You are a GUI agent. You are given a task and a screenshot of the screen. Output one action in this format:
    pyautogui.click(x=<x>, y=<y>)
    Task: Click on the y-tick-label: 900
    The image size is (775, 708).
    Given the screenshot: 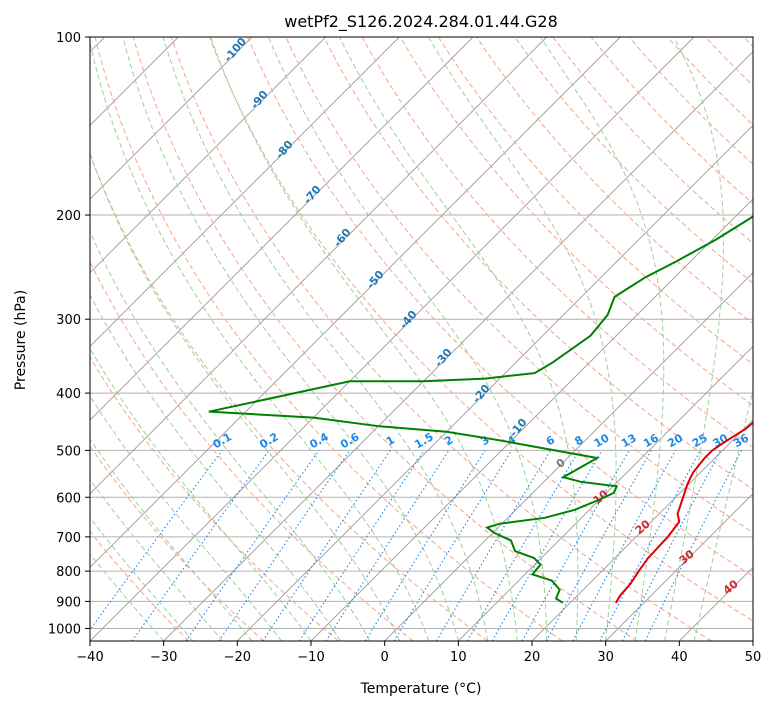 What is the action you would take?
    pyautogui.click(x=68, y=602)
    